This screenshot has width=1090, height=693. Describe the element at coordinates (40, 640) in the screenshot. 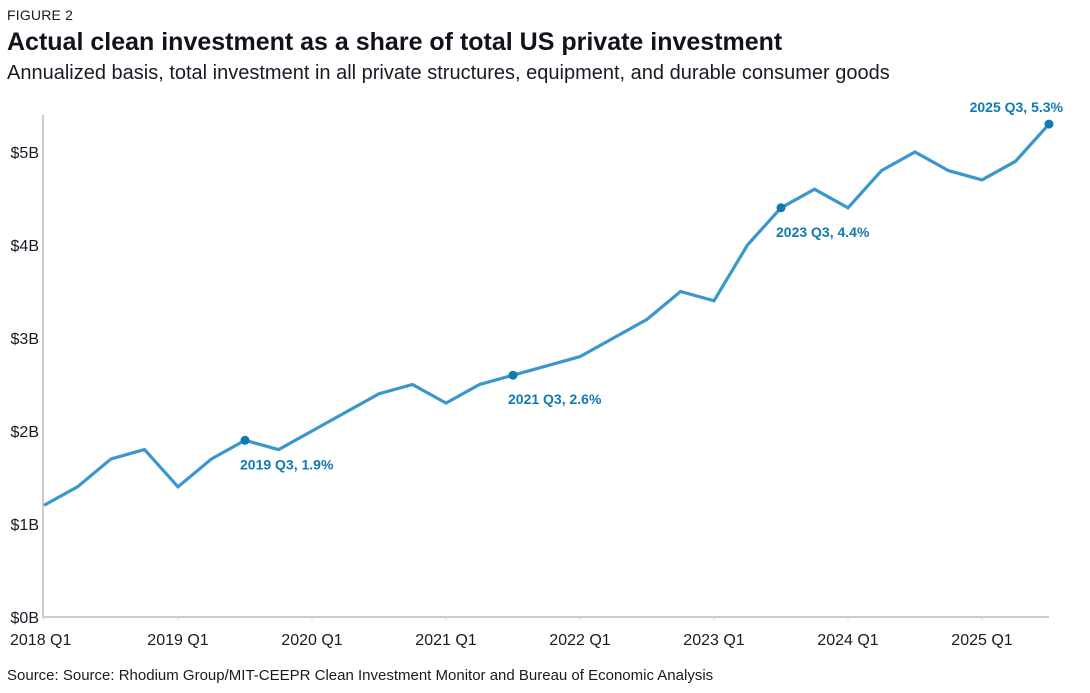

I see `x-tick-label: 2018 Q1` at that location.